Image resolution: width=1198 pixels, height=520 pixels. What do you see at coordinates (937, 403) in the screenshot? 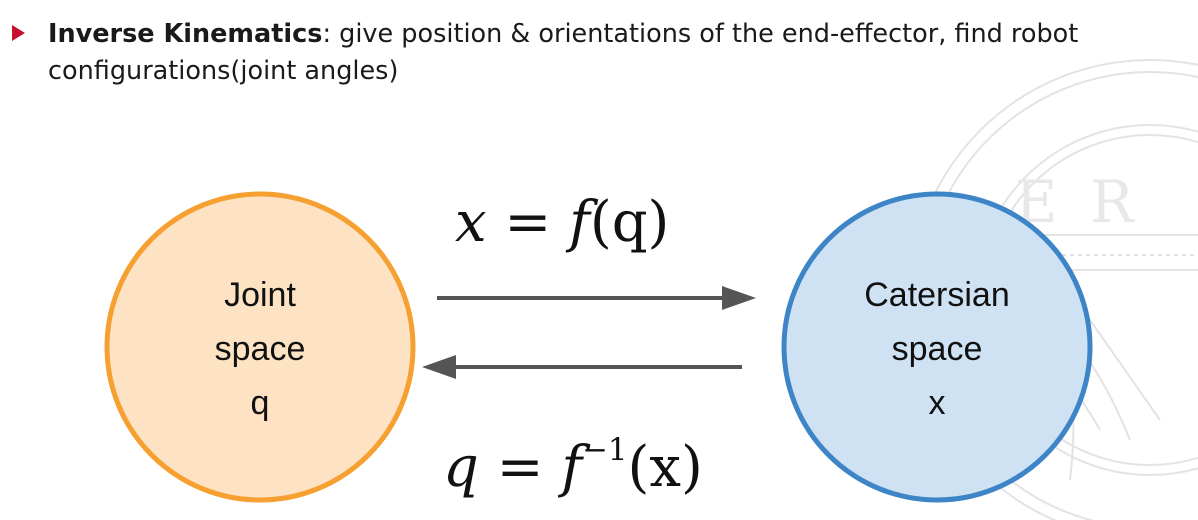
I see `cartesian-space-line3: x` at bounding box center [937, 403].